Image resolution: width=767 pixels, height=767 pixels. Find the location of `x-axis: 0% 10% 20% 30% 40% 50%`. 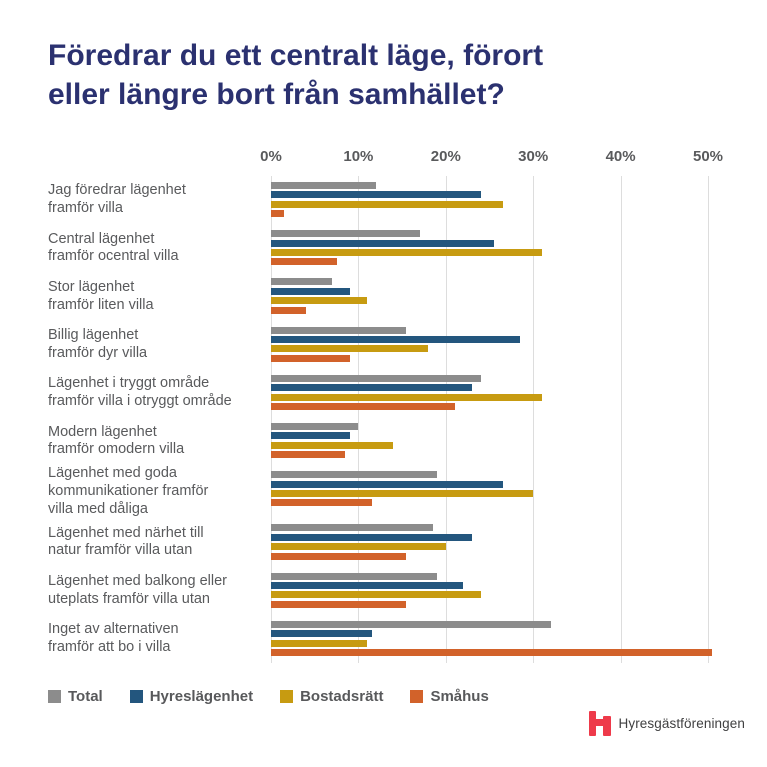

x-axis: 0% 10% 20% 30% 40% 50% is located at coordinates (491, 161).